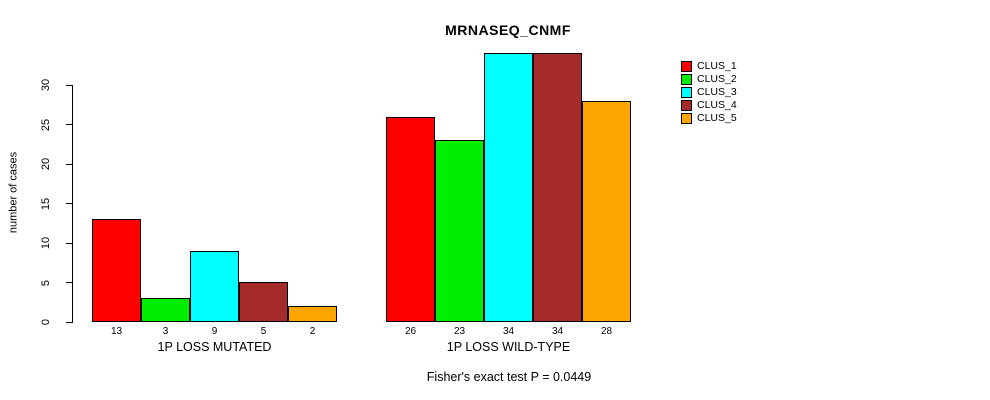 This screenshot has width=990, height=400. I want to click on bar-value-label: 3, so click(165, 331).